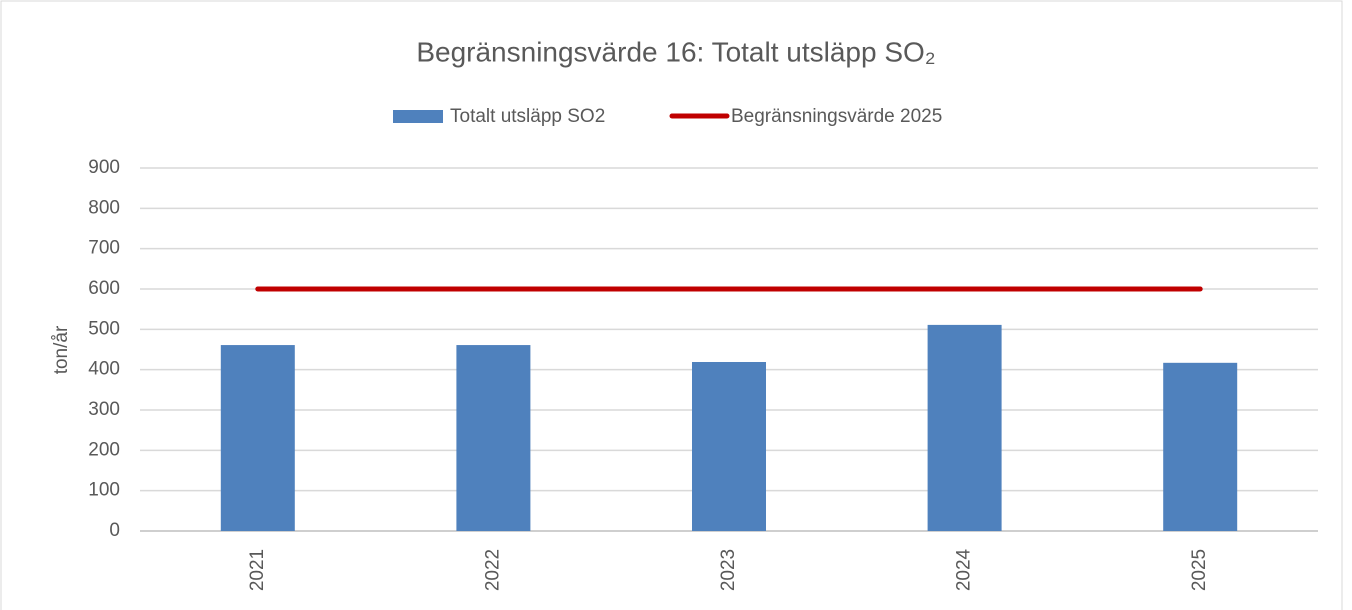 The height and width of the screenshot is (610, 1352). Describe the element at coordinates (104, 248) in the screenshot. I see `y-tick-label: 700` at that location.